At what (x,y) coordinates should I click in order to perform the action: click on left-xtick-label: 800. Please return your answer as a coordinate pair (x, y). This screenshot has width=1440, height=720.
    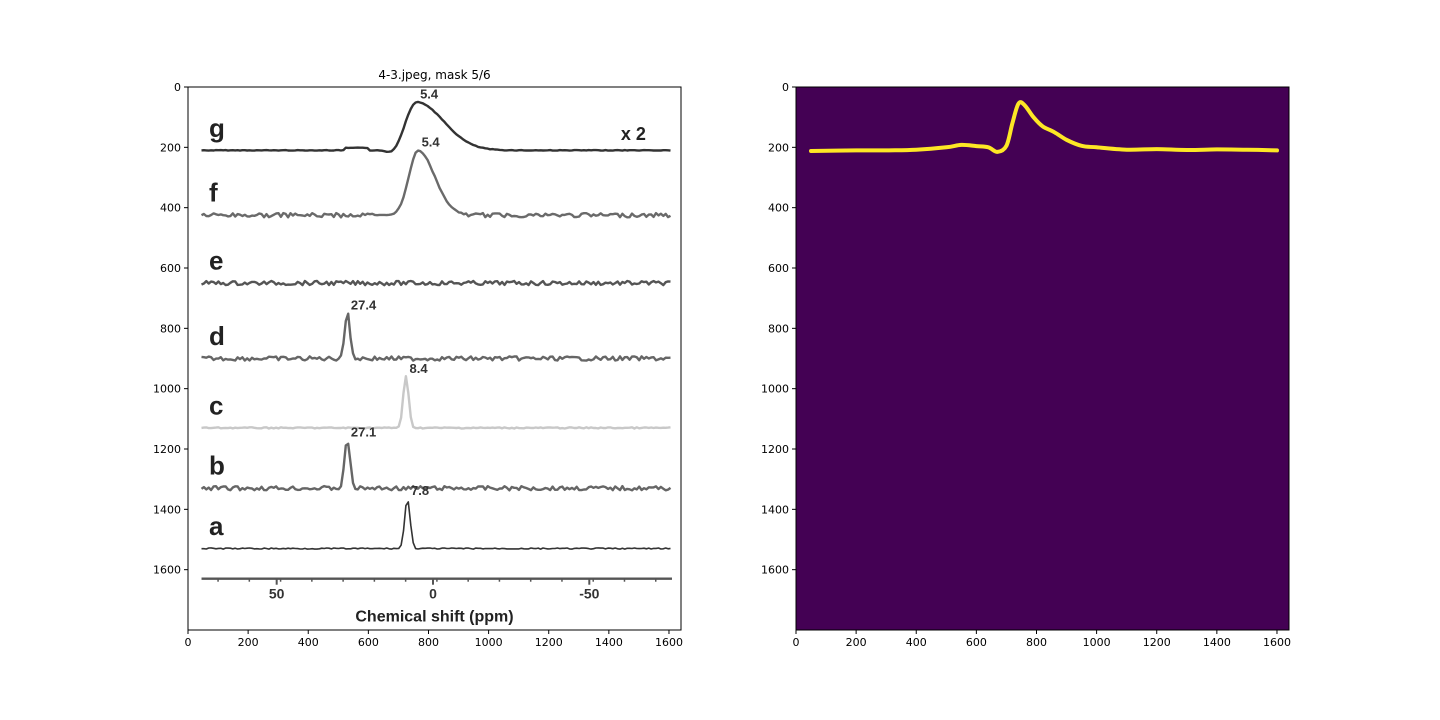
    Looking at the image, I should click on (428, 642).